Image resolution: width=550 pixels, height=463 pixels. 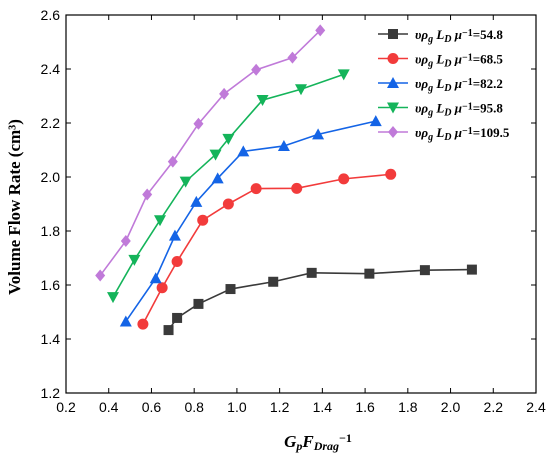 What do you see at coordinates (459, 61) in the screenshot?
I see `legend-label: υρg LD μ−1=68.5` at bounding box center [459, 61].